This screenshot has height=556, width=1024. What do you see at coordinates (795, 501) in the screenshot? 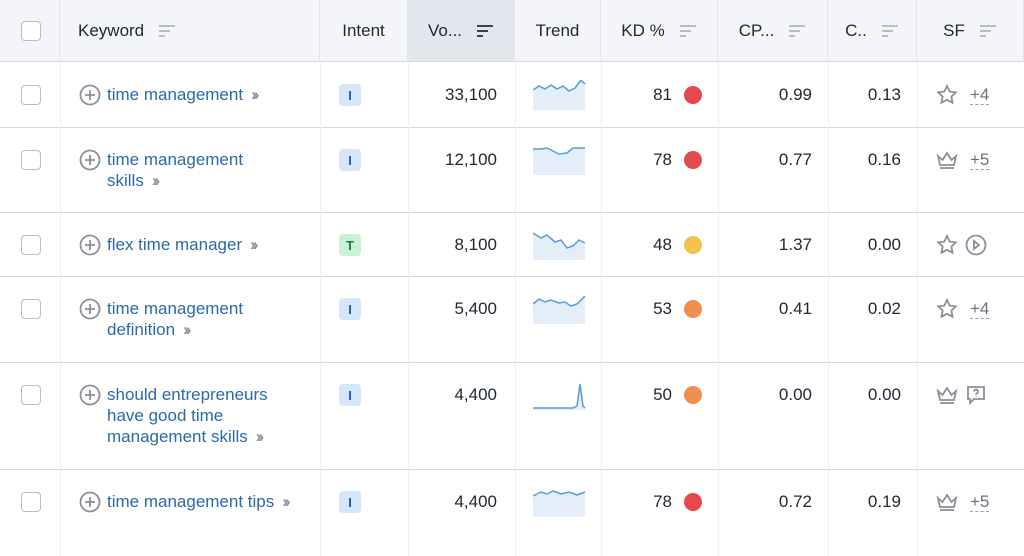
I see `cpc: 0.72` at bounding box center [795, 501].